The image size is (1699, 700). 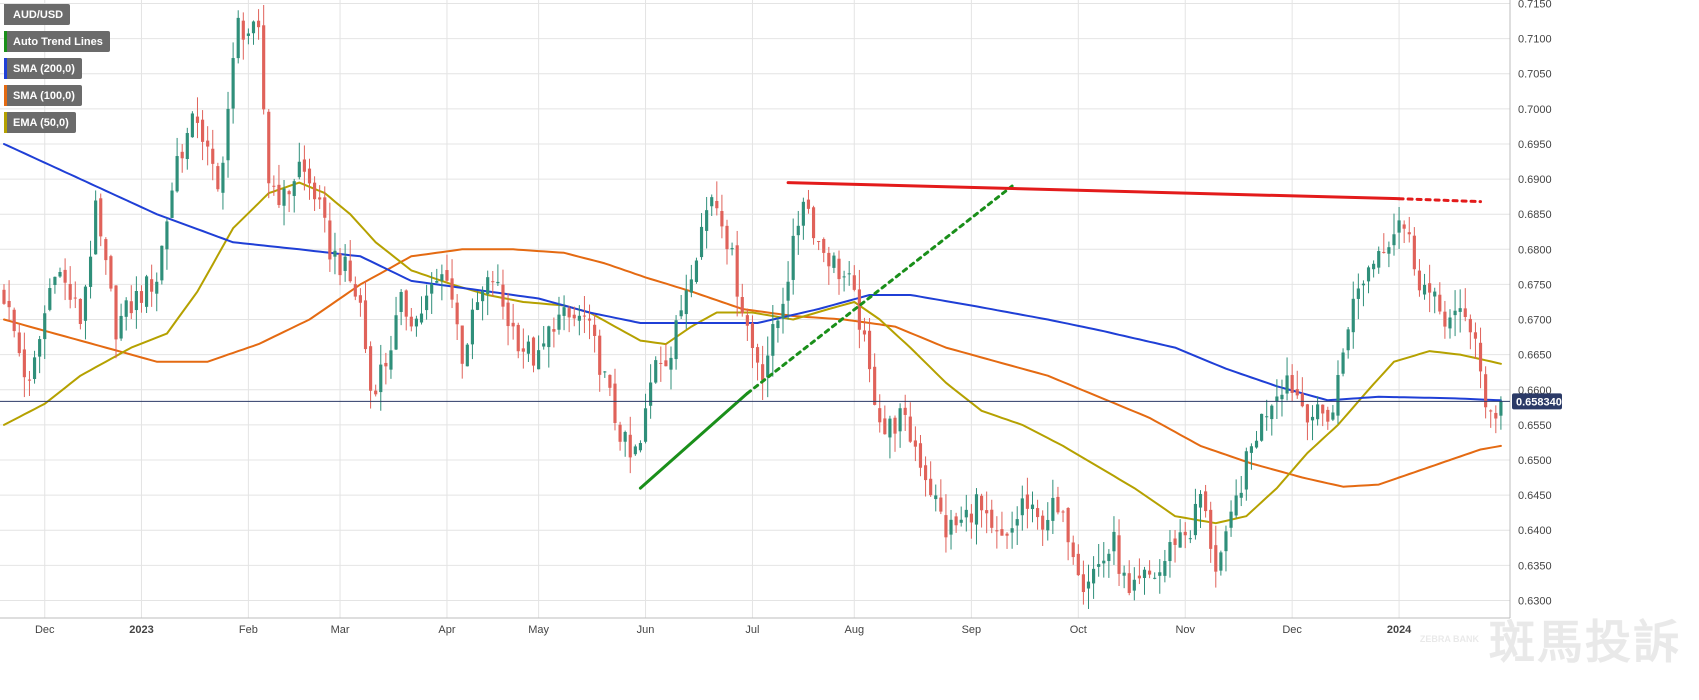 I want to click on legend-item-ema50: EMA (50,0), so click(x=40, y=122).